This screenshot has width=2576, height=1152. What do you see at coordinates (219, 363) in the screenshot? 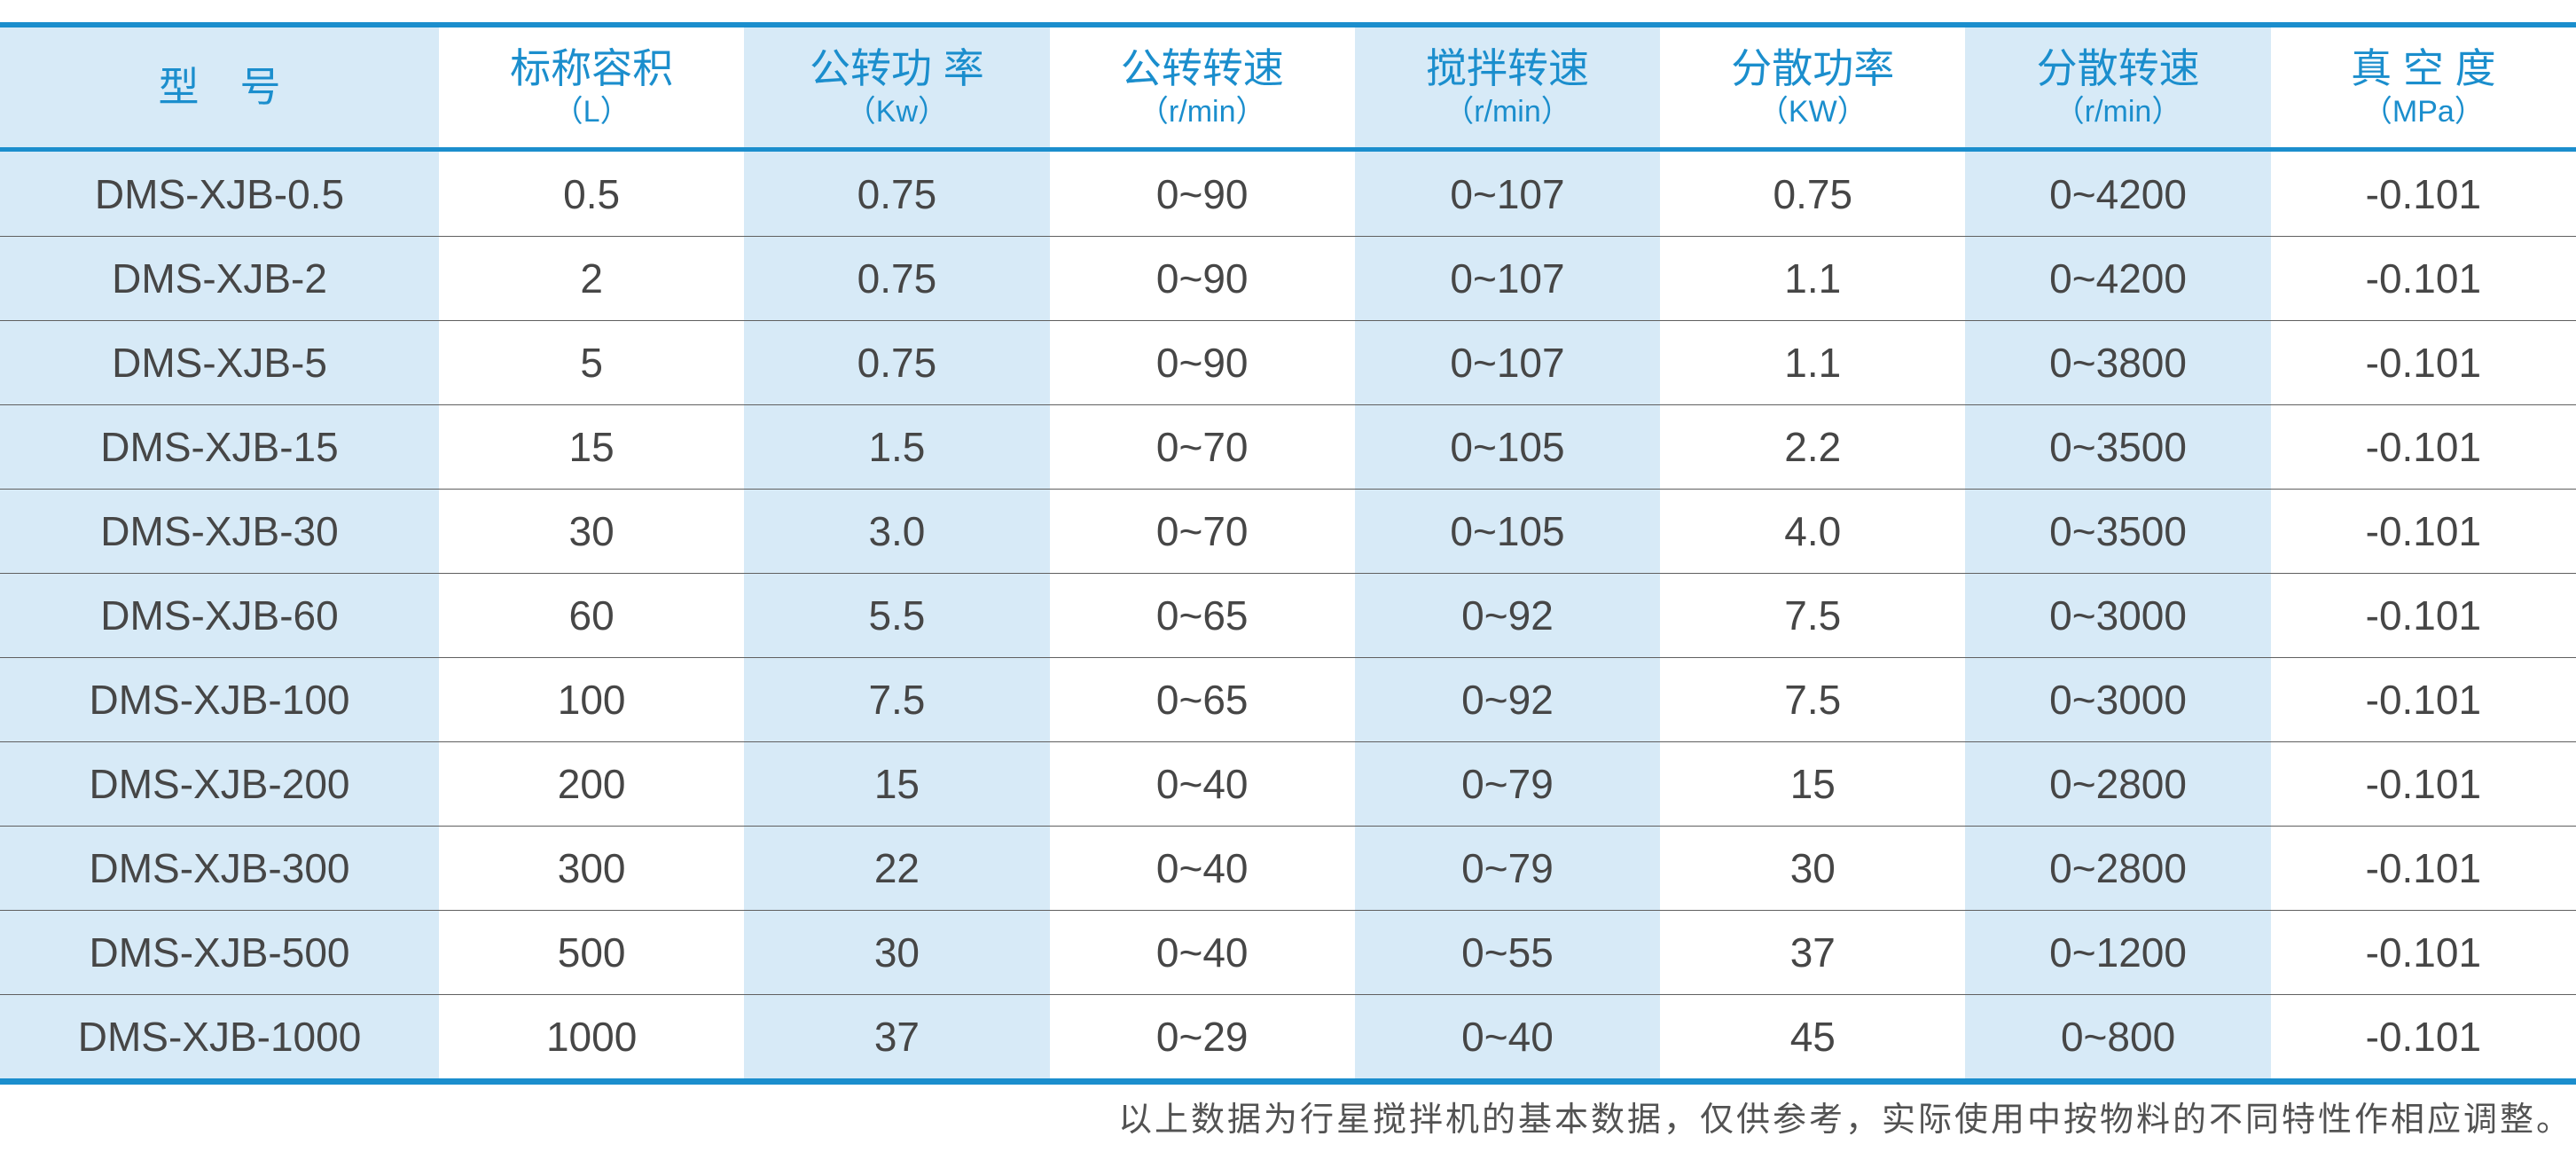
I see `model-cell: DMS-XJB-5` at bounding box center [219, 363].